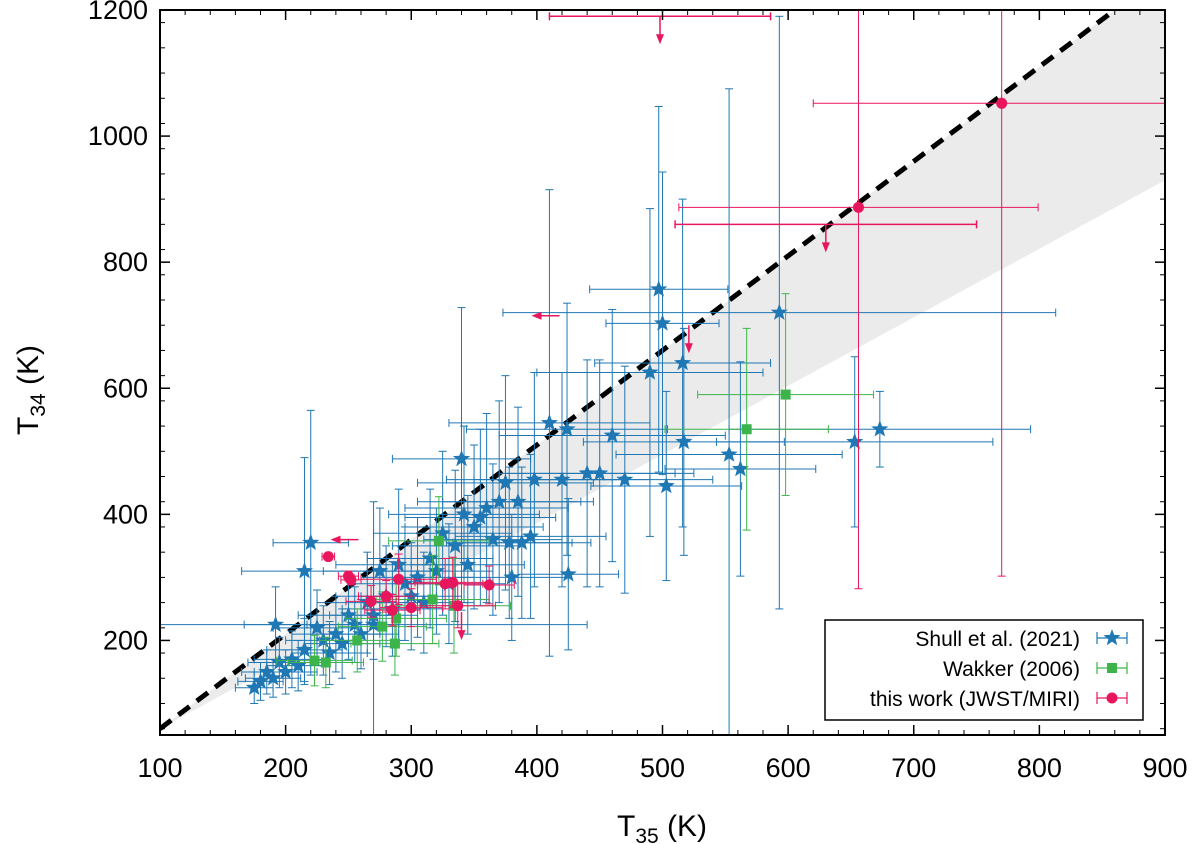 The width and height of the screenshot is (1200, 844). I want to click on x-tick-label: 900, so click(1164, 768).